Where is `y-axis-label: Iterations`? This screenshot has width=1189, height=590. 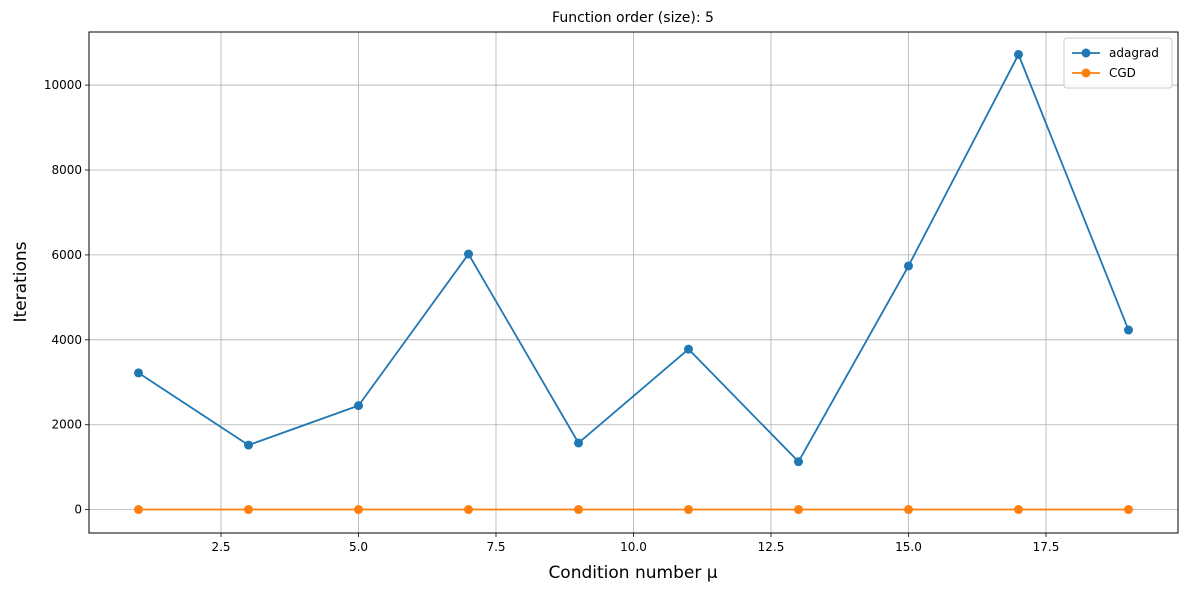 y-axis-label: Iterations is located at coordinates (21, 281).